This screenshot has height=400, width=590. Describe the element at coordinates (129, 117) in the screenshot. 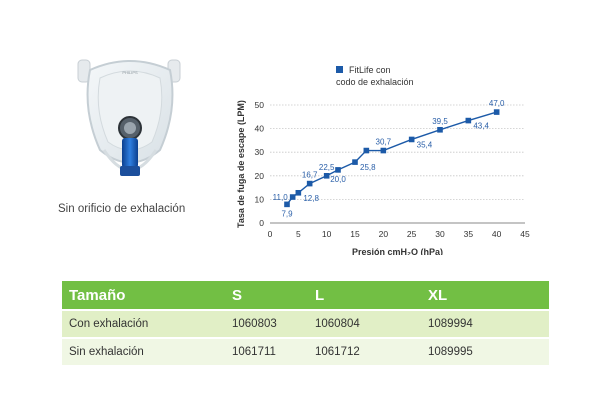

I see `mask-image: PHILIPS` at that location.